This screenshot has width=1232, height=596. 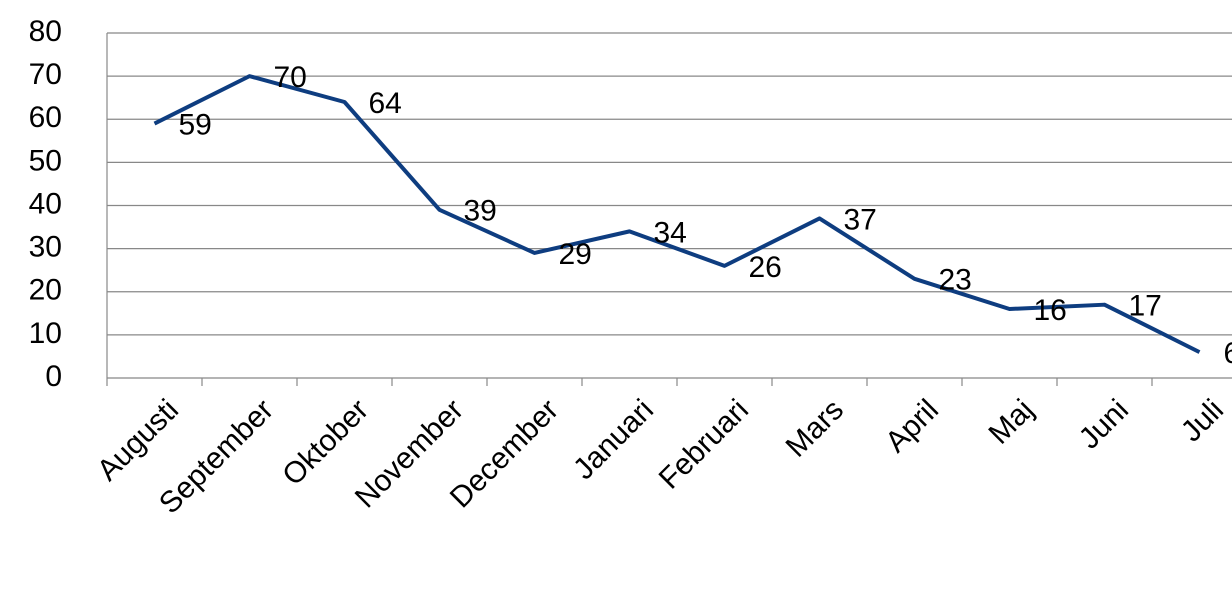 I want to click on x-tick-label: Juli, so click(x=1202, y=420).